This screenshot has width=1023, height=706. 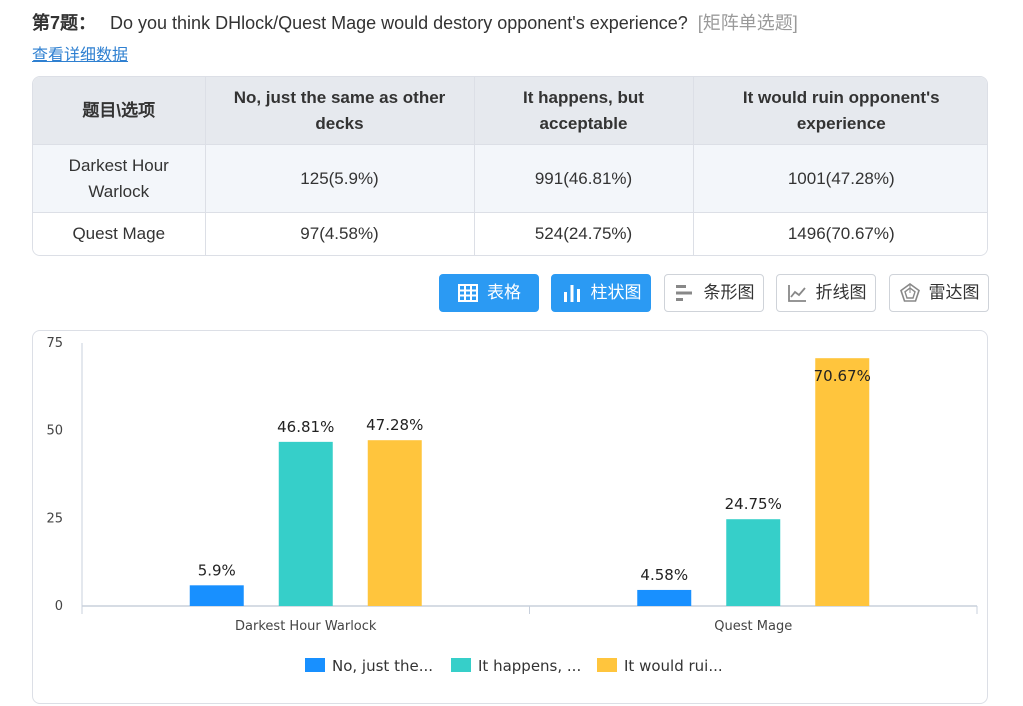 What do you see at coordinates (584, 178) in the screenshot?
I see `table-cell: 991(46.81%)` at bounding box center [584, 178].